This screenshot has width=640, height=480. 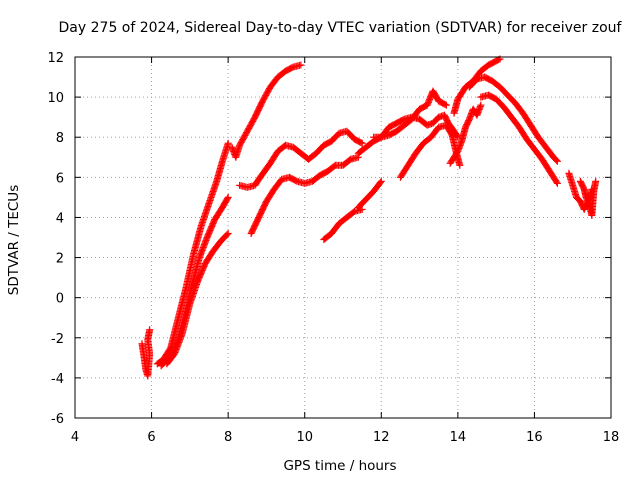 What do you see at coordinates (381, 437) in the screenshot?
I see `x-tick-label: 12` at bounding box center [381, 437].